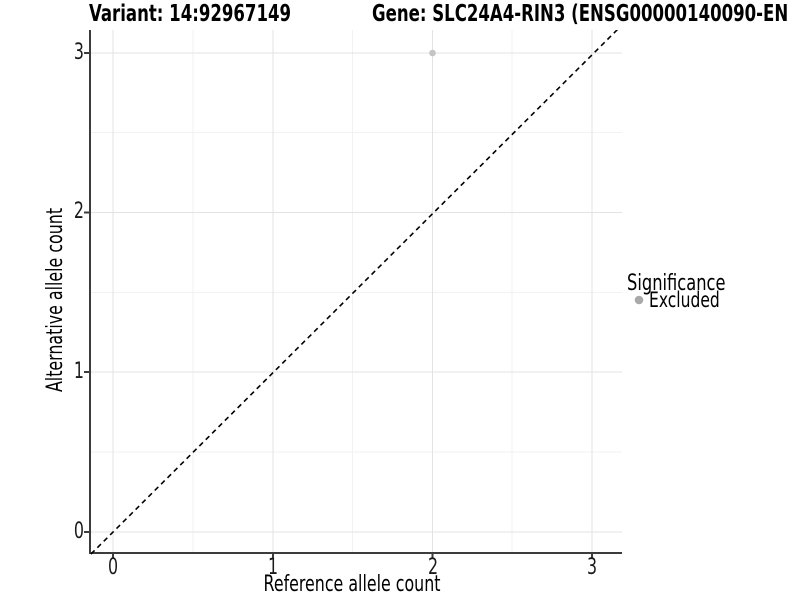 This screenshot has width=800, height=600. I want to click on x-tick-label-0: 0, so click(113, 567).